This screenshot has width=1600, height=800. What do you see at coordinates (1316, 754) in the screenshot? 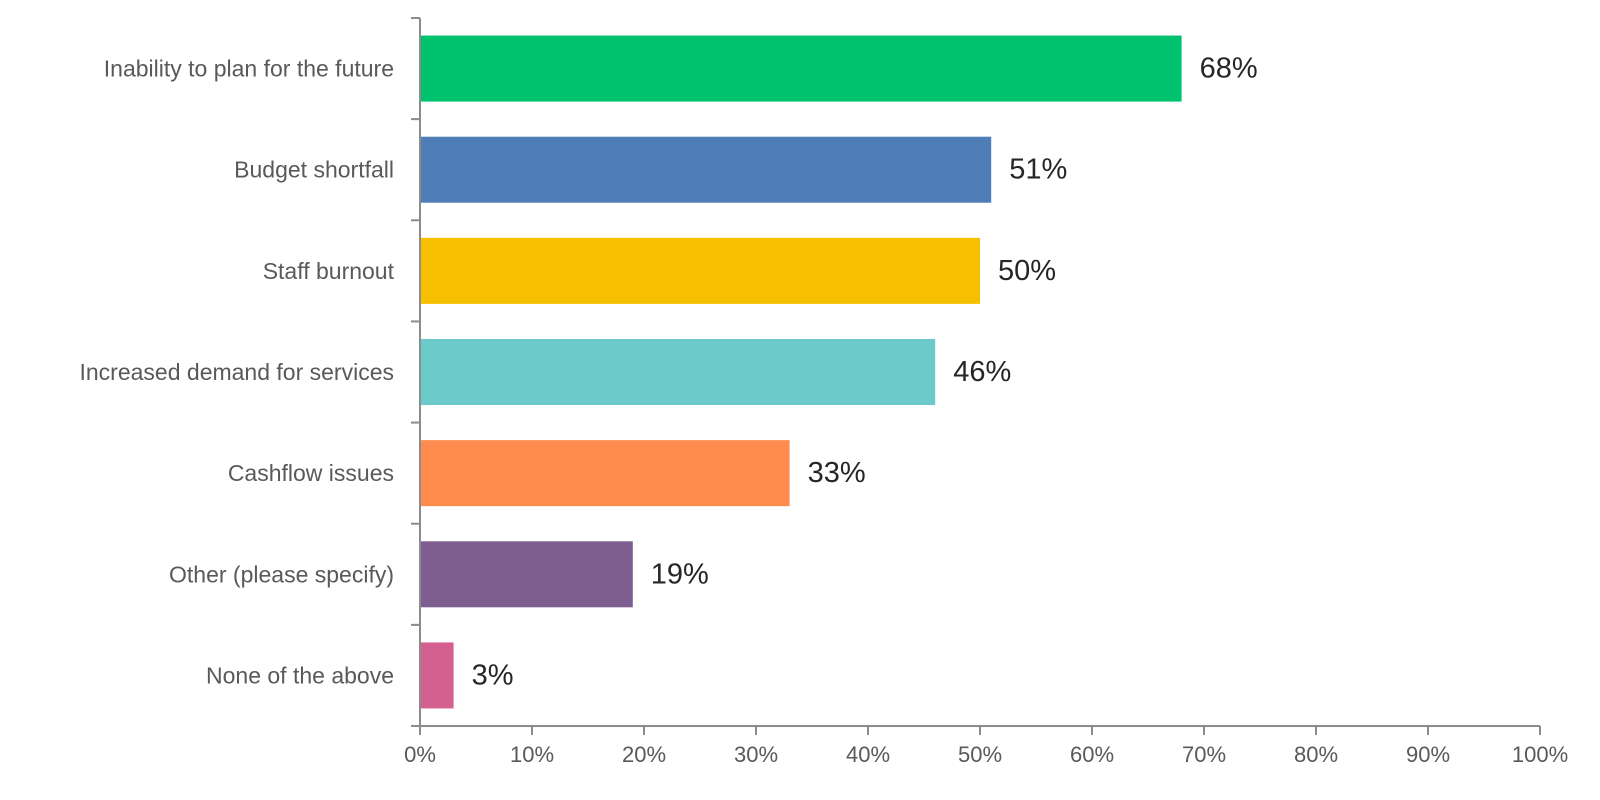
I see `x-tick-label: 80%` at bounding box center [1316, 754].